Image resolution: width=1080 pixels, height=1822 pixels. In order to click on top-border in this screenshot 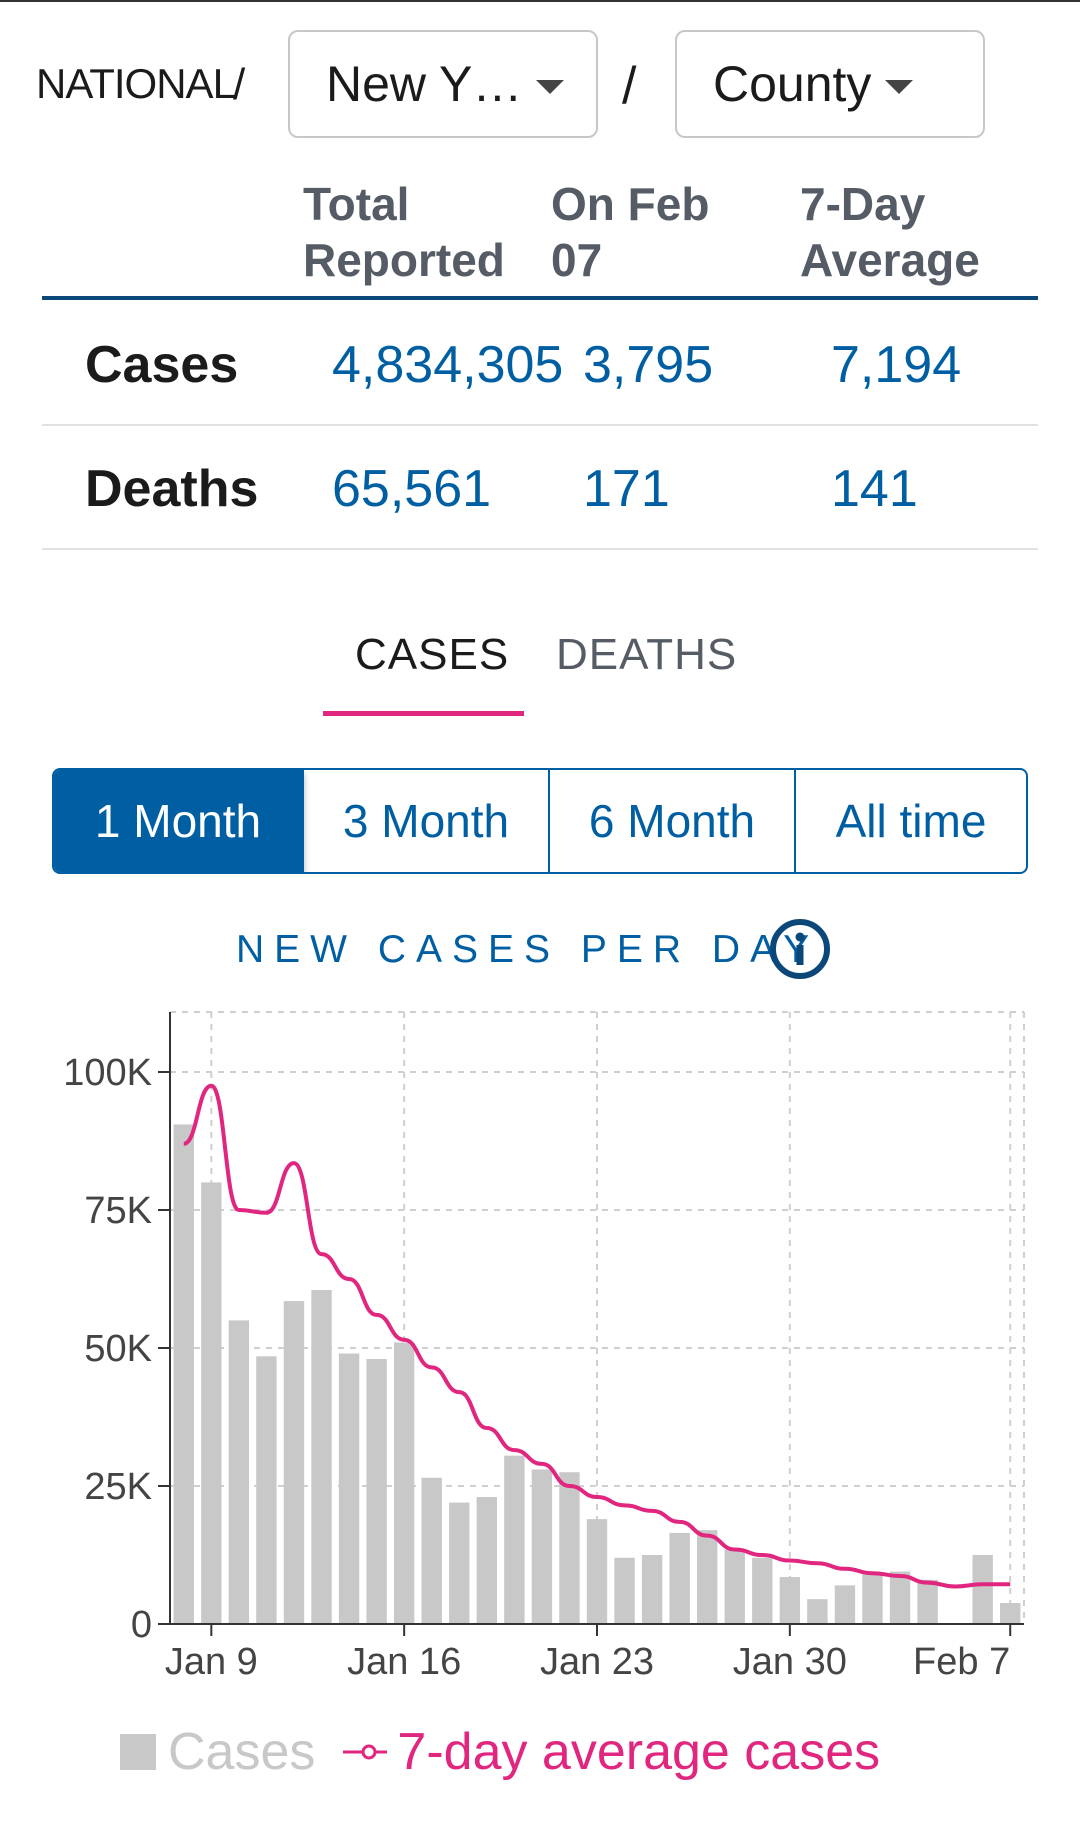, I will do `click(540, 1)`.